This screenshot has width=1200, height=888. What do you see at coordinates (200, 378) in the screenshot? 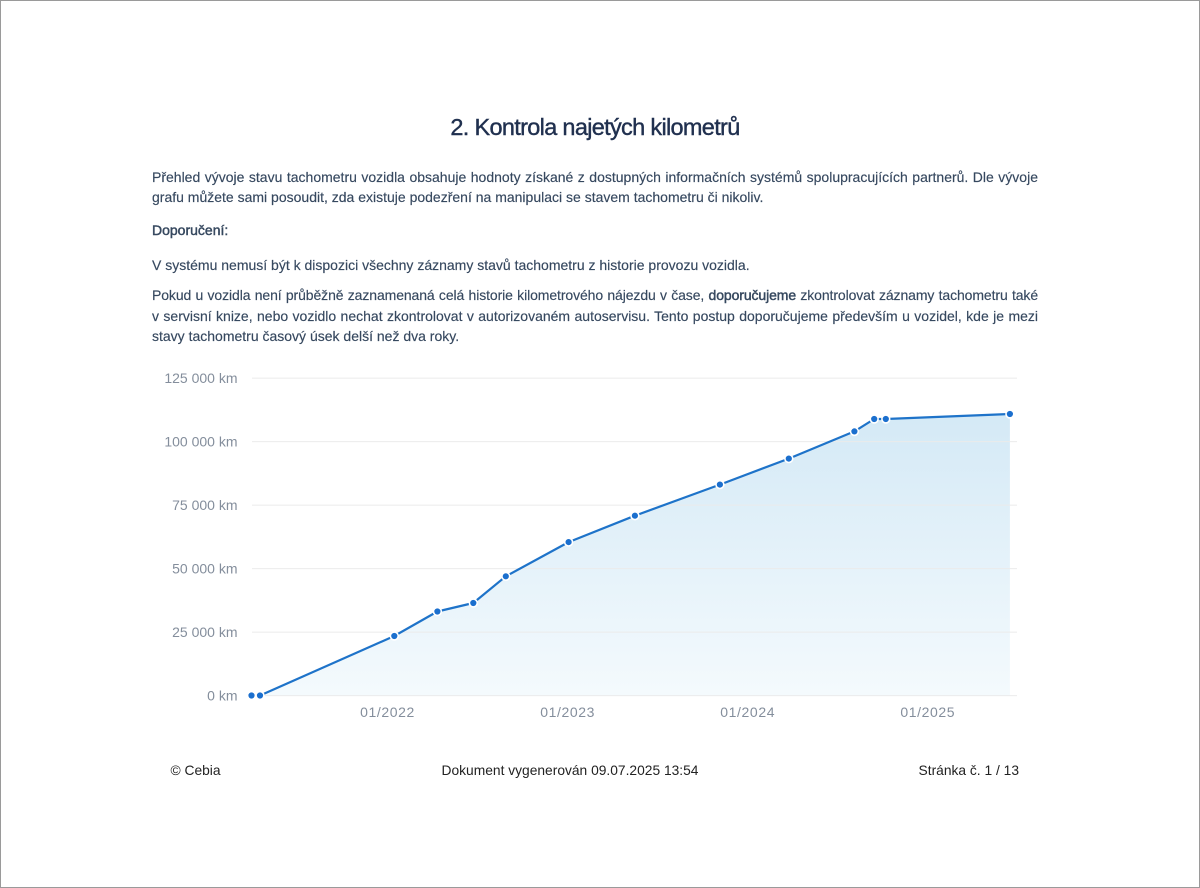
I see `svg-text: 125 000 km` at bounding box center [200, 378].